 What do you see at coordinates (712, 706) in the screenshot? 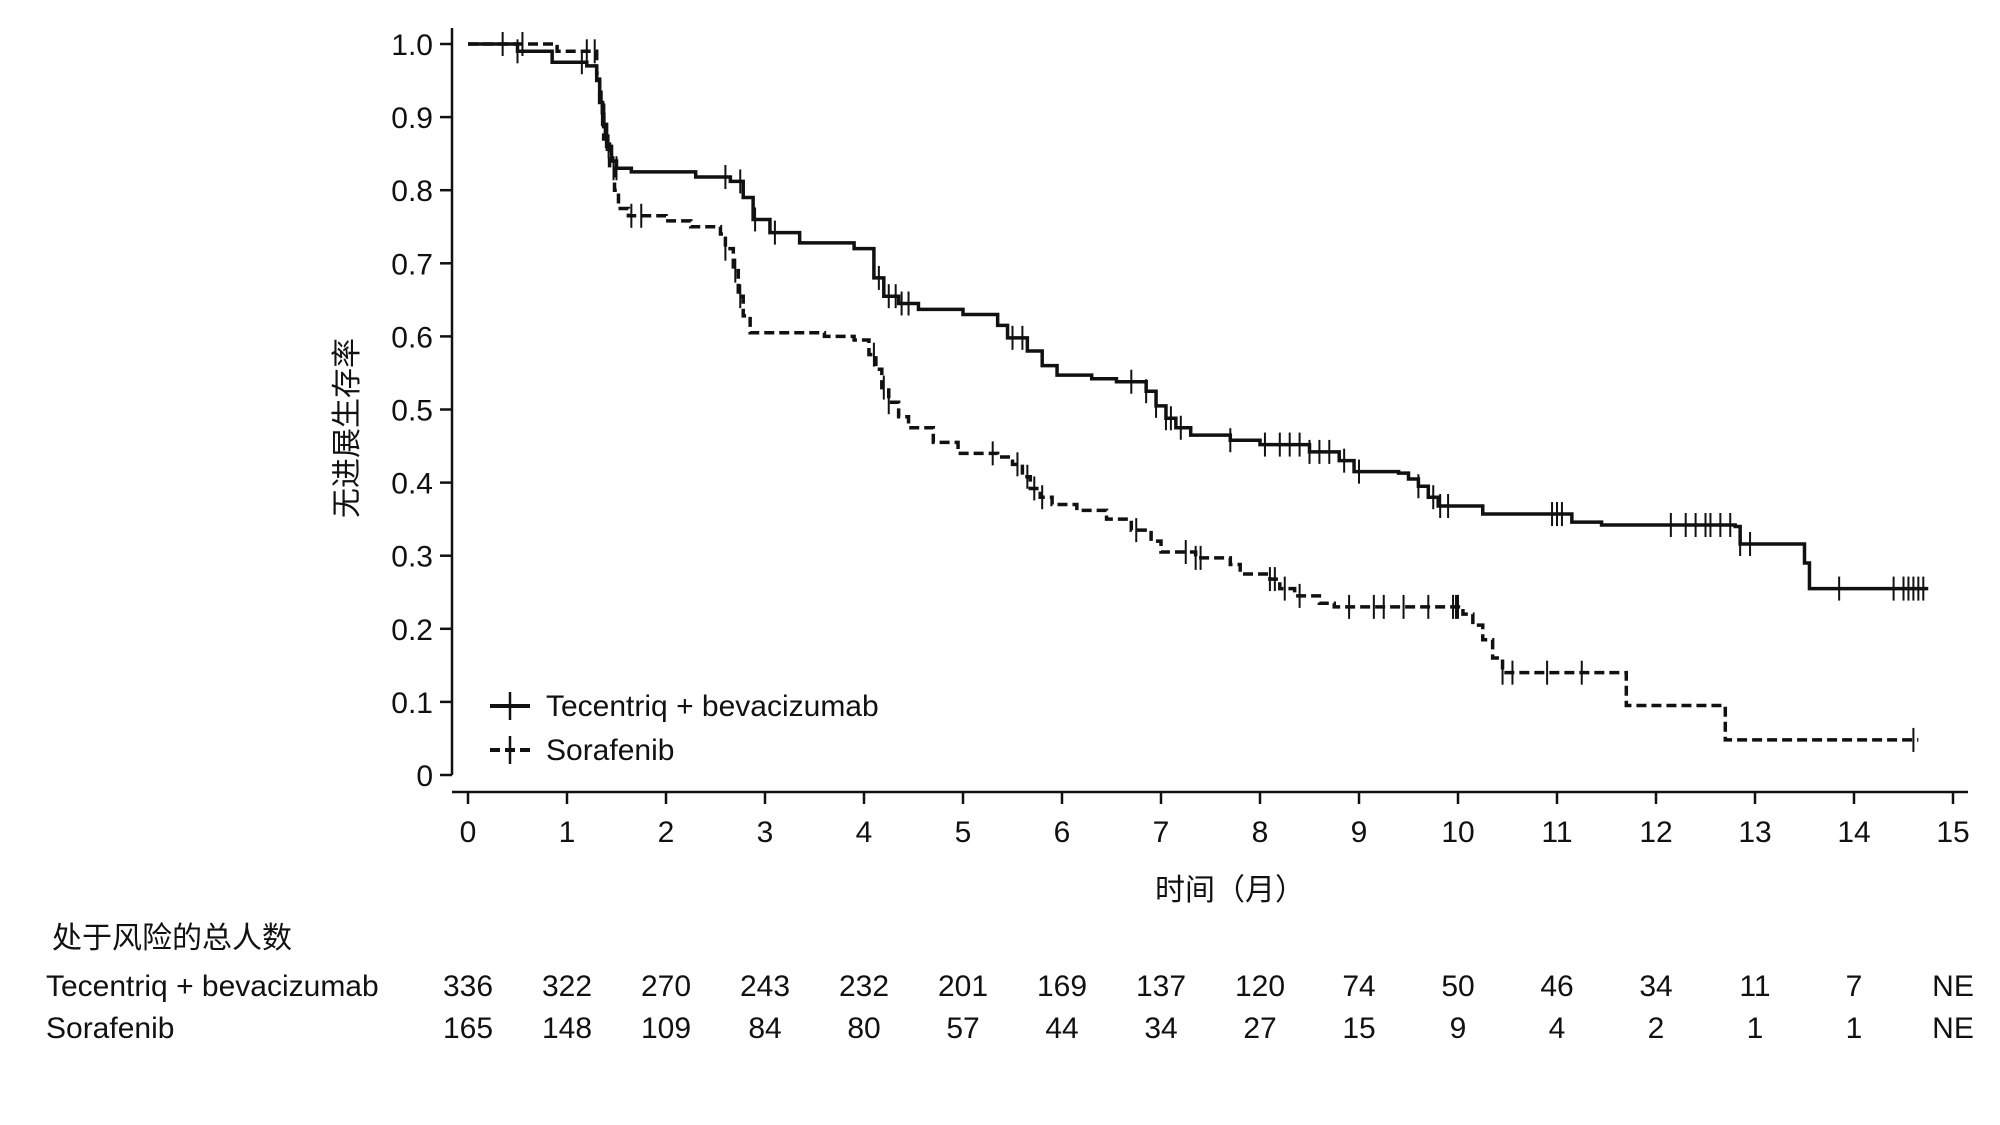
I see `legend-label: Tecentriq + bevacizumab` at bounding box center [712, 706].